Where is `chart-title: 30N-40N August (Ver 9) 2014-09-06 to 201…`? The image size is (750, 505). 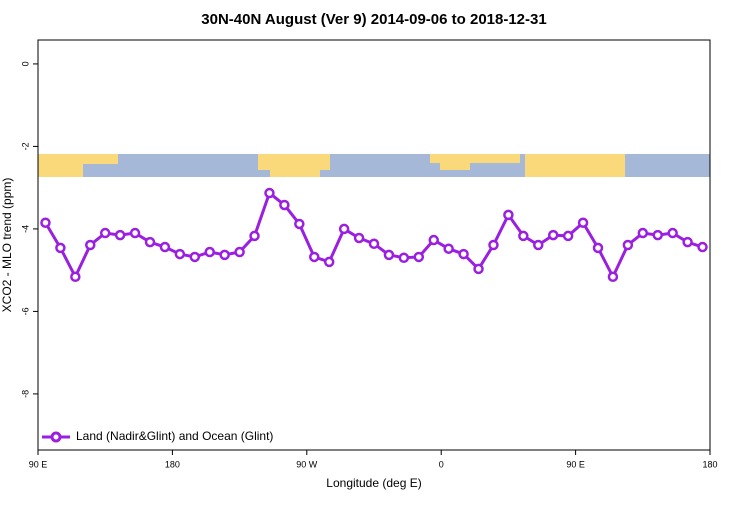 chart-title: 30N-40N August (Ver 9) 2014-09-06 to 201… is located at coordinates (373, 19).